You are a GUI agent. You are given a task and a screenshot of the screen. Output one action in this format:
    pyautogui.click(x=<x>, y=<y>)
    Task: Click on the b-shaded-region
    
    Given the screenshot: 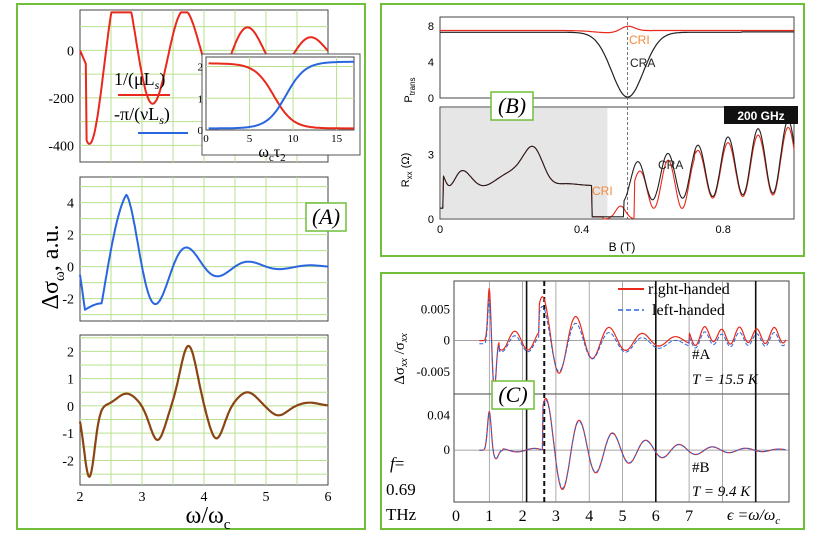 What is the action you would take?
    pyautogui.click(x=524, y=163)
    